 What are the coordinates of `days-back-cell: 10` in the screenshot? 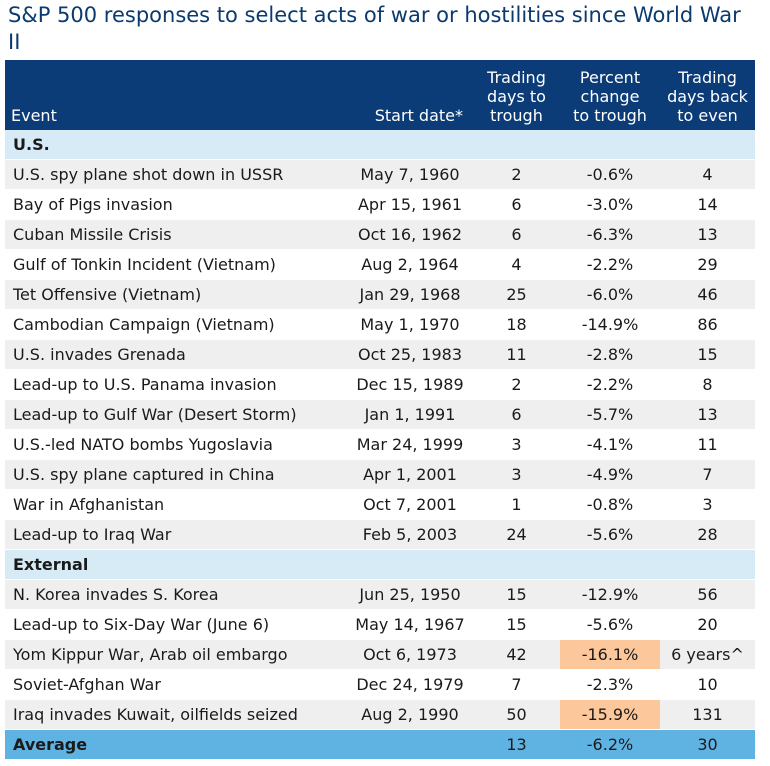 It's located at (707, 684).